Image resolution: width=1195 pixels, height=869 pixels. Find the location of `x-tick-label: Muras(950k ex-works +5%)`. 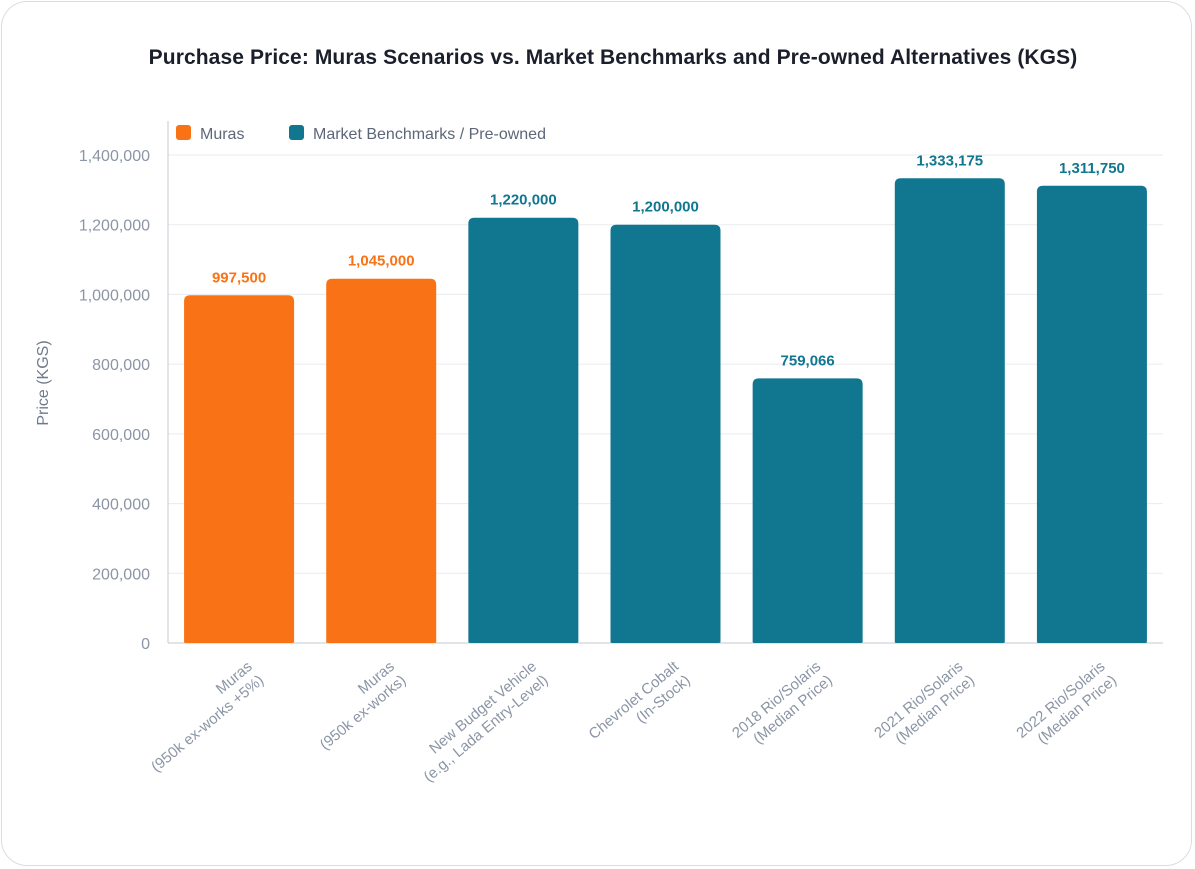

x-tick-label: Muras(950k ex-works +5%) is located at coordinates (201, 717).